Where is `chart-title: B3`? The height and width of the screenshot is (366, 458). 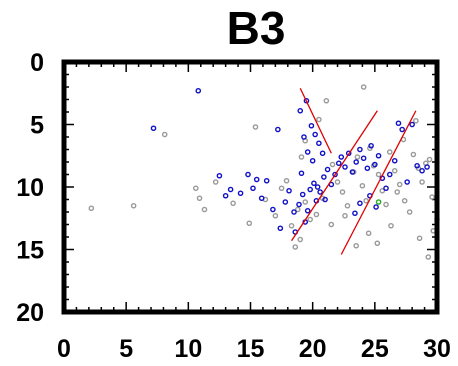
chart-title: B3 is located at coordinates (256, 28).